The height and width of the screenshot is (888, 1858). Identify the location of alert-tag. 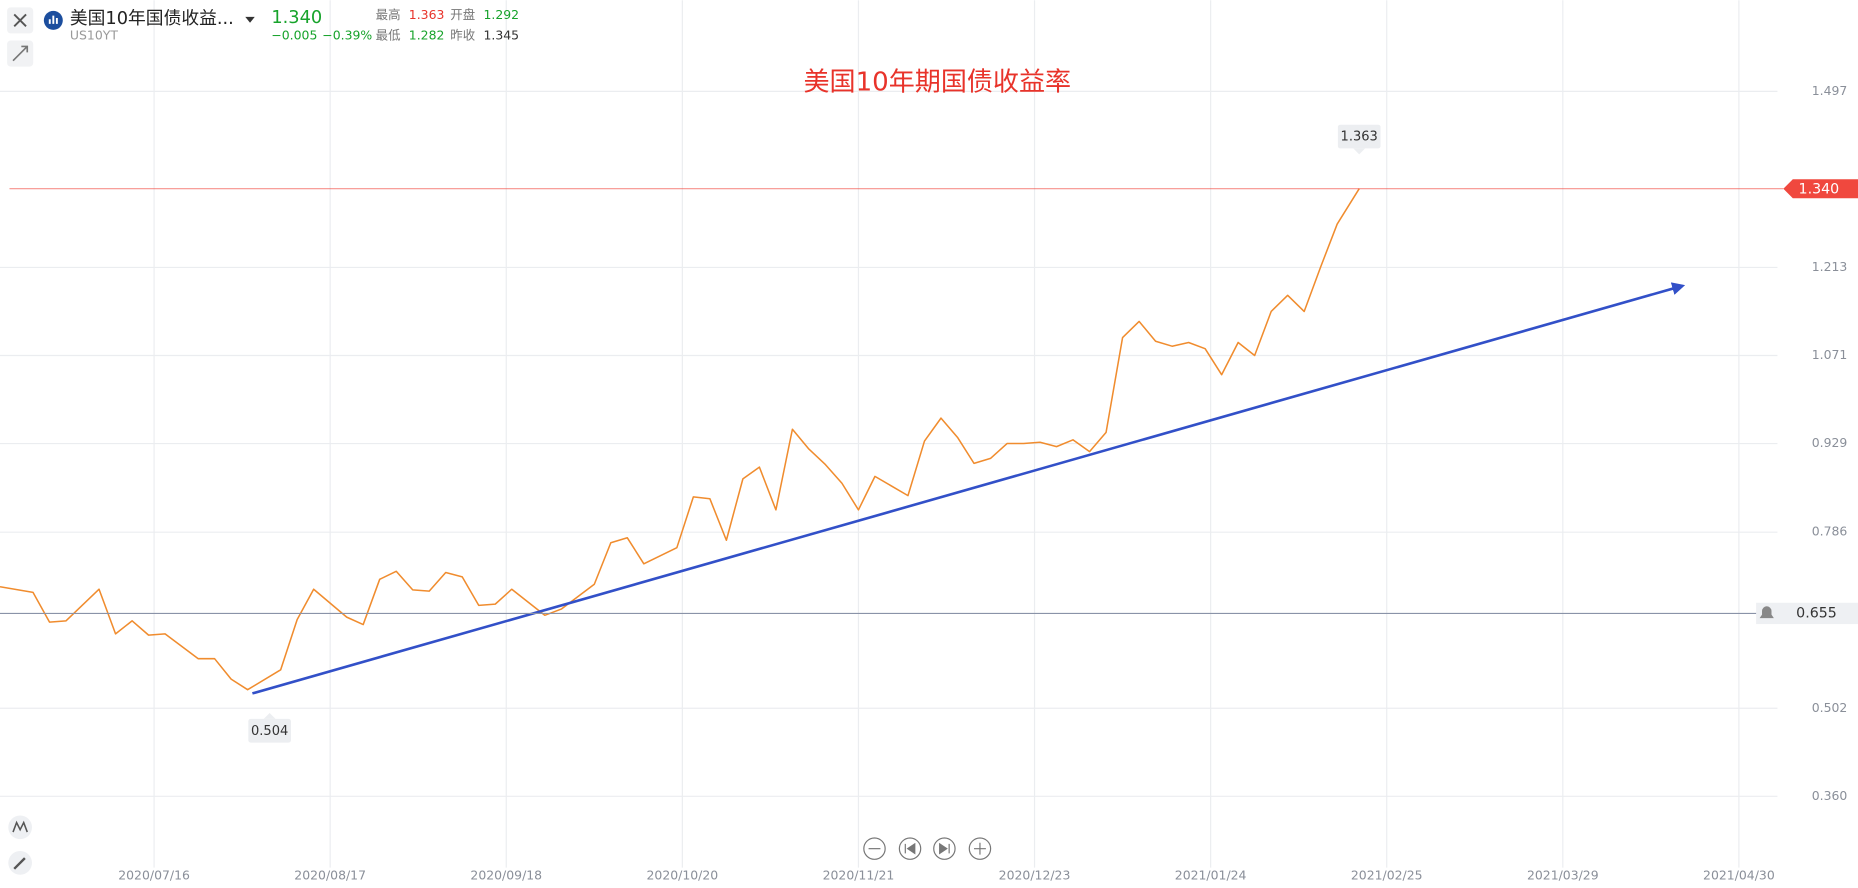
(1807, 613).